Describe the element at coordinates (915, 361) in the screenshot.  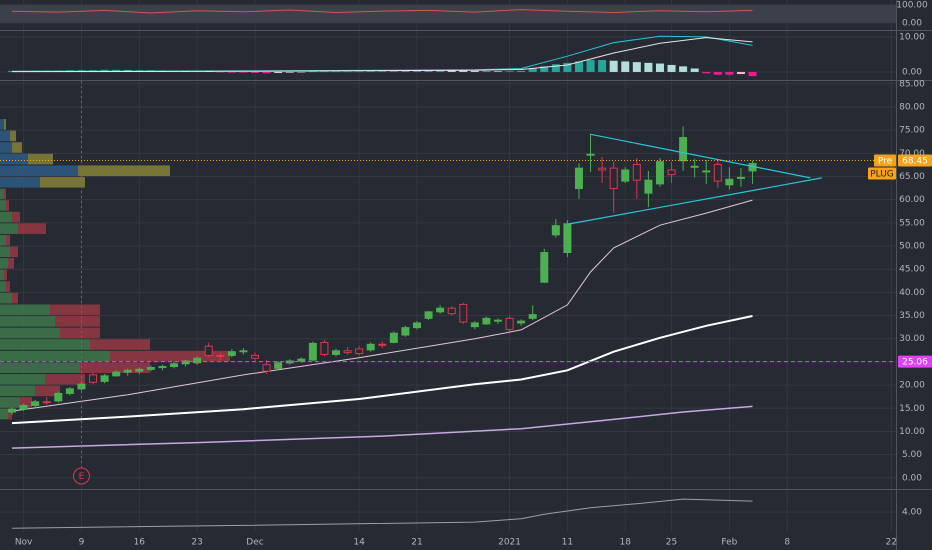
I see `price-tag` at that location.